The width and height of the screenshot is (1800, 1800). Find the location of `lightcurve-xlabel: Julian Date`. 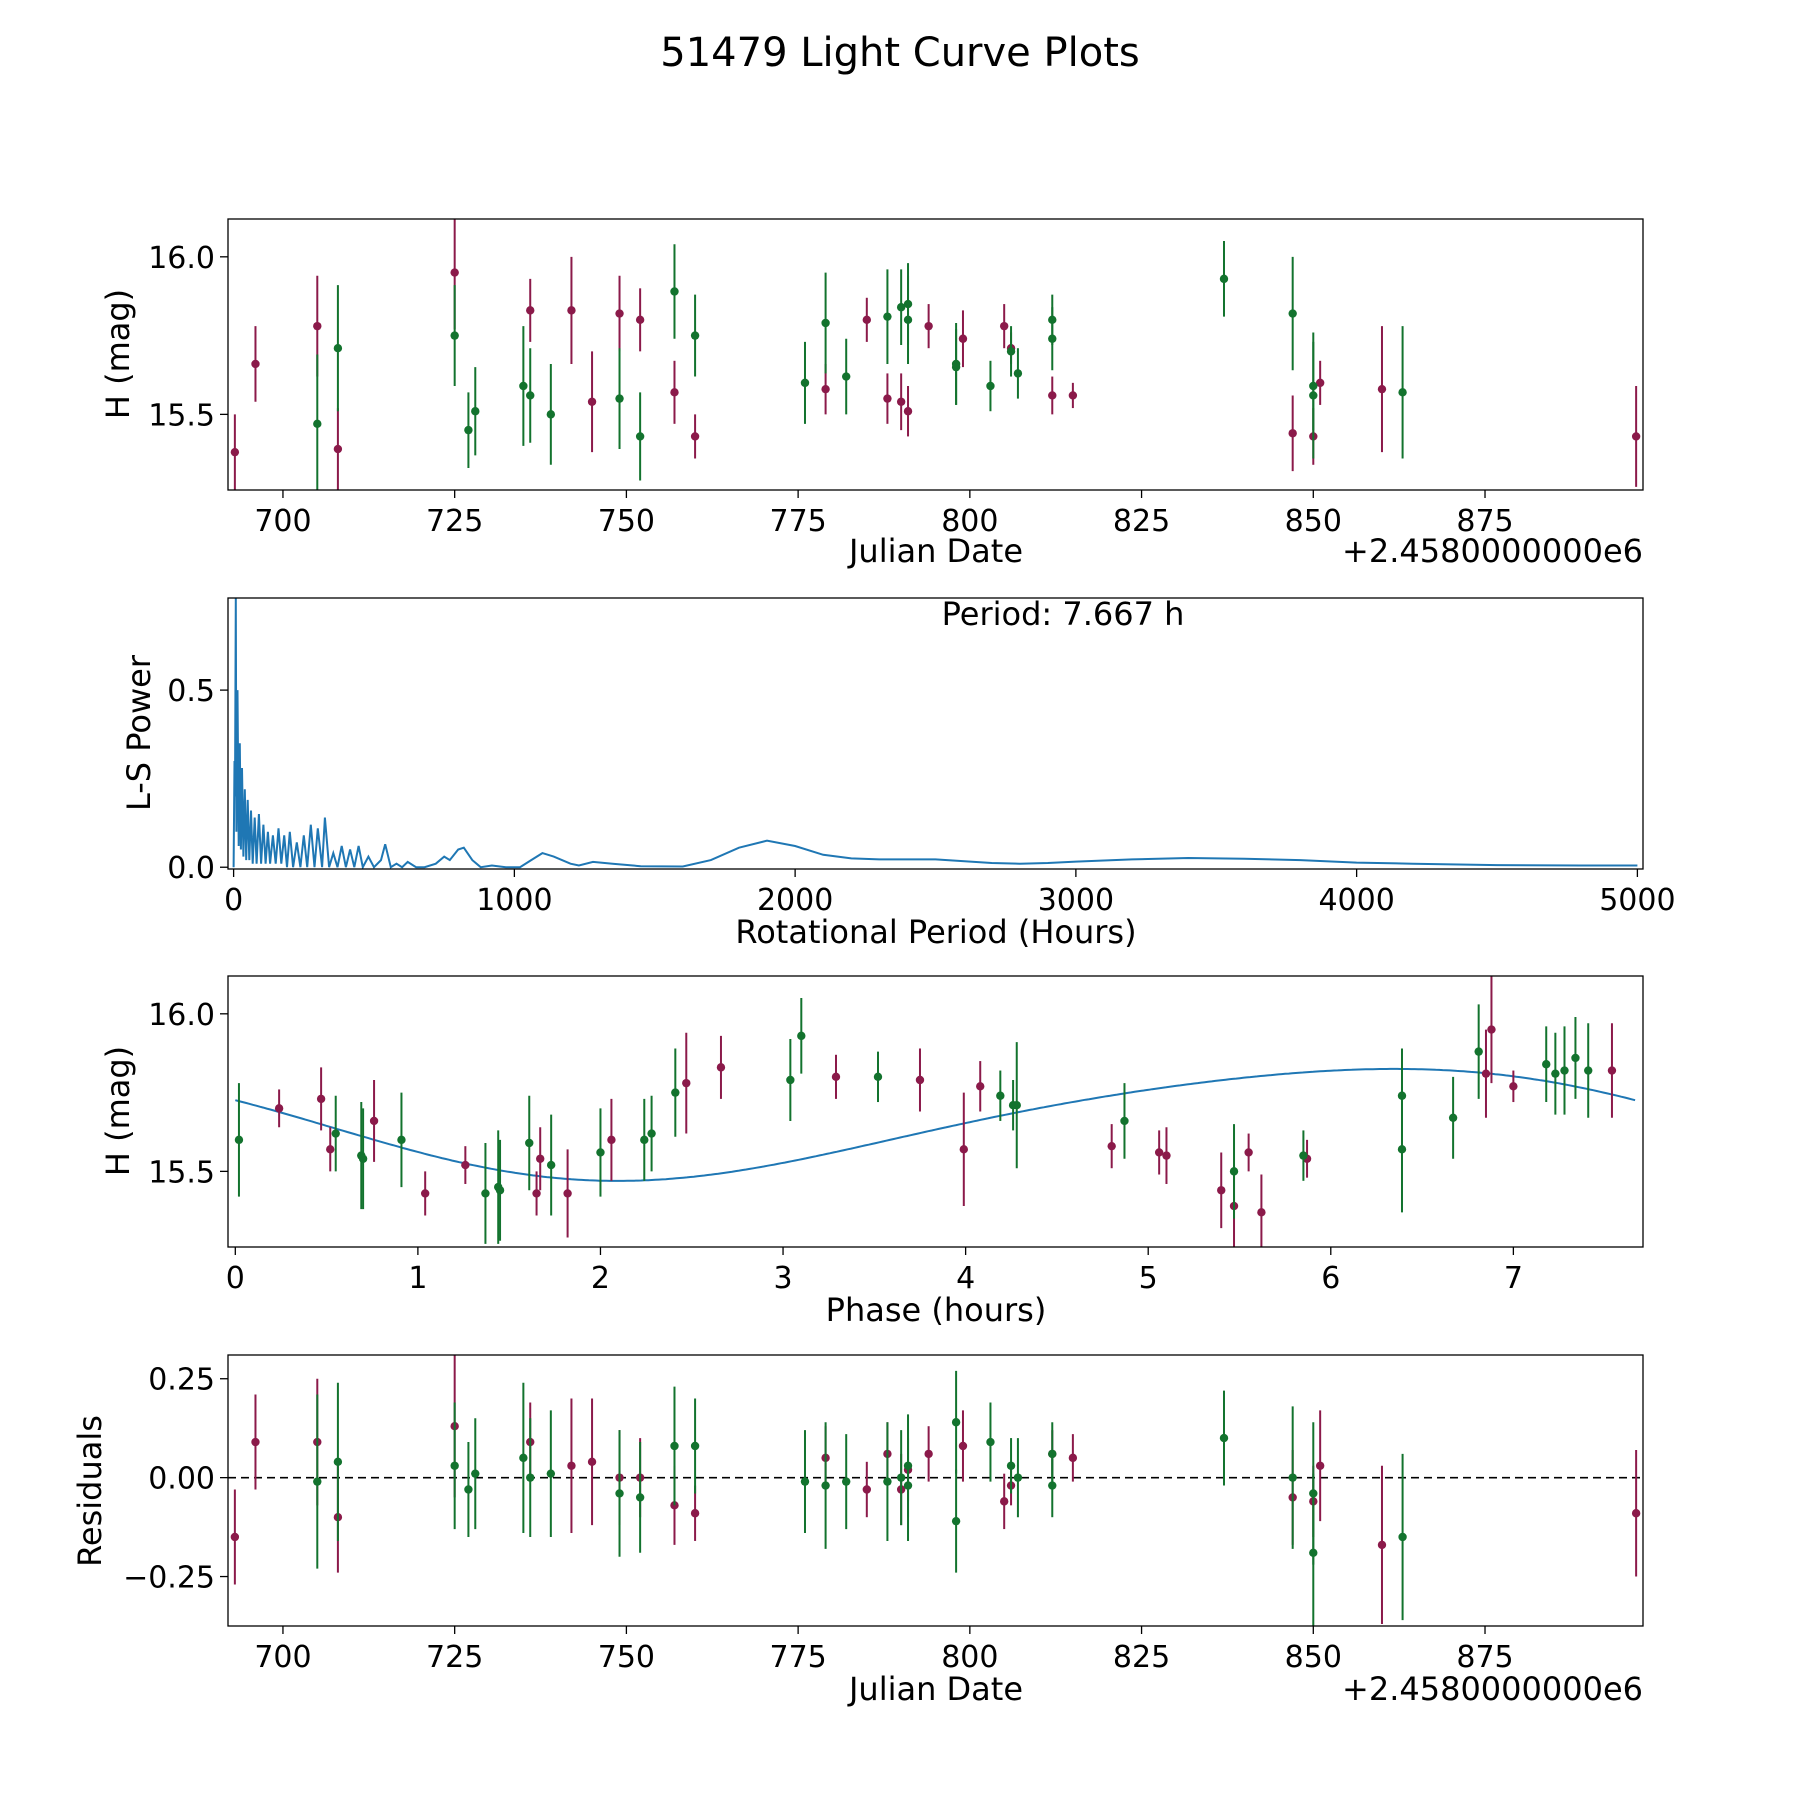

lightcurve-xlabel: Julian Date is located at coordinates (935, 551).